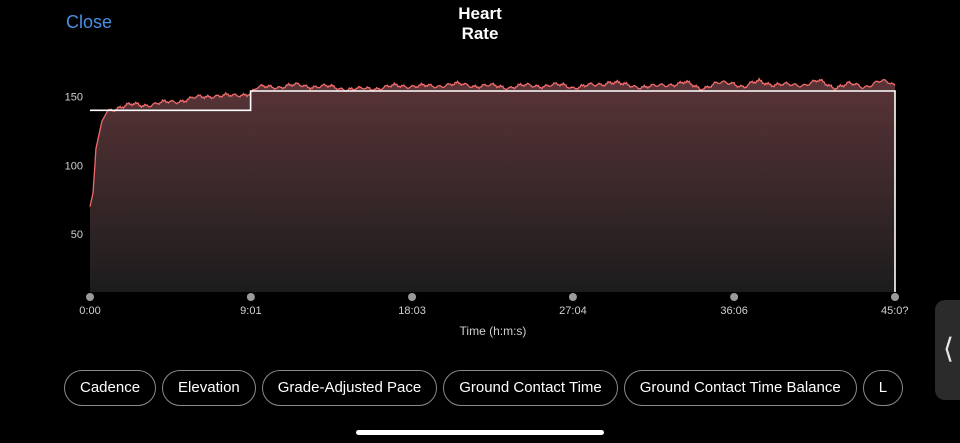 The height and width of the screenshot is (443, 960). What do you see at coordinates (895, 311) in the screenshot?
I see `x-tick-label: 45:0?` at bounding box center [895, 311].